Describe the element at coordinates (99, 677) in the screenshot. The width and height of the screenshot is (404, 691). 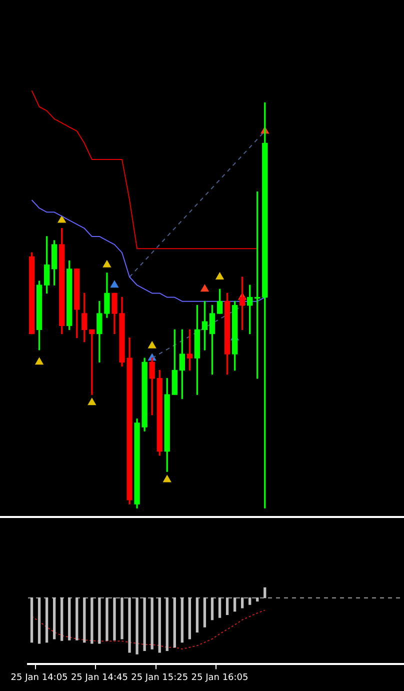
I see `x-tick-label: 25 Jan 14:45` at that location.